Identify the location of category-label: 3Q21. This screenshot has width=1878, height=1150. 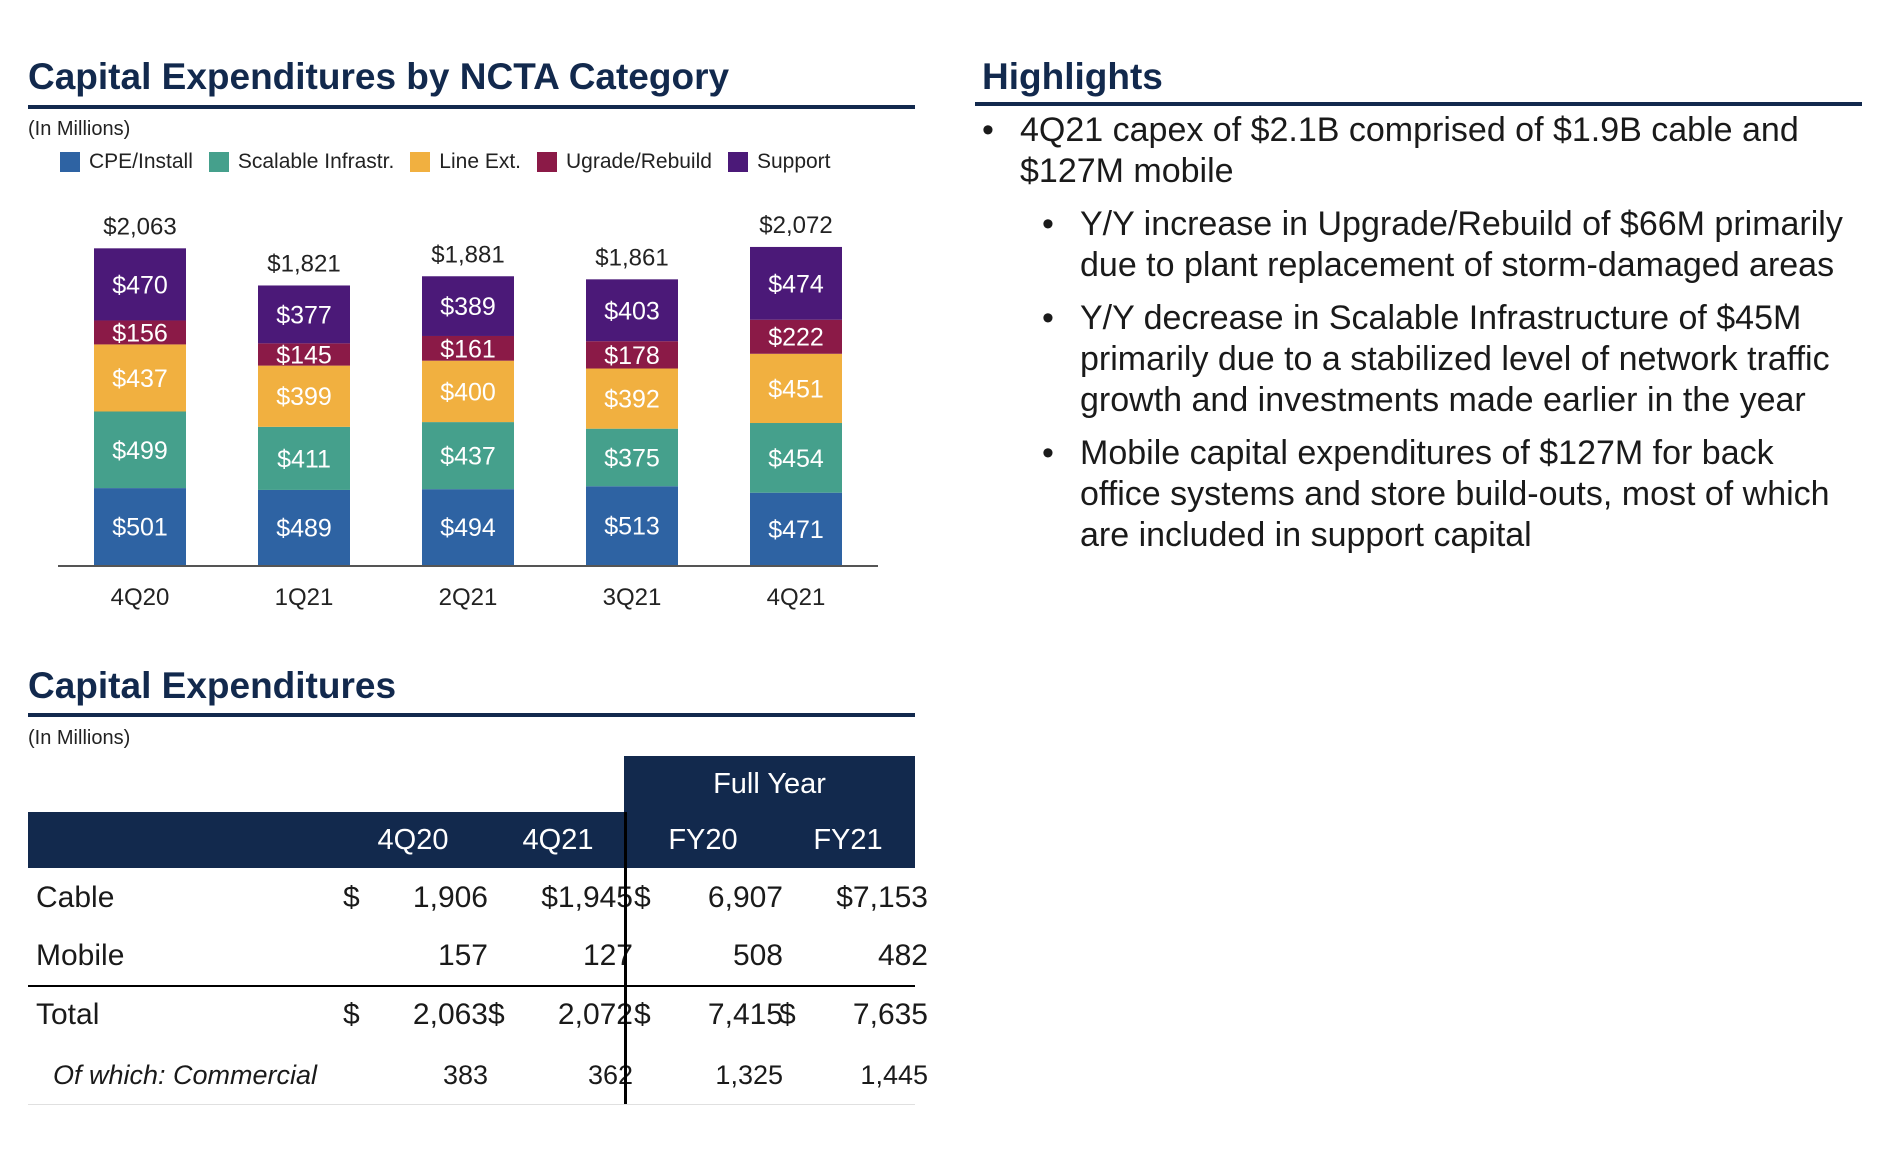
(632, 597).